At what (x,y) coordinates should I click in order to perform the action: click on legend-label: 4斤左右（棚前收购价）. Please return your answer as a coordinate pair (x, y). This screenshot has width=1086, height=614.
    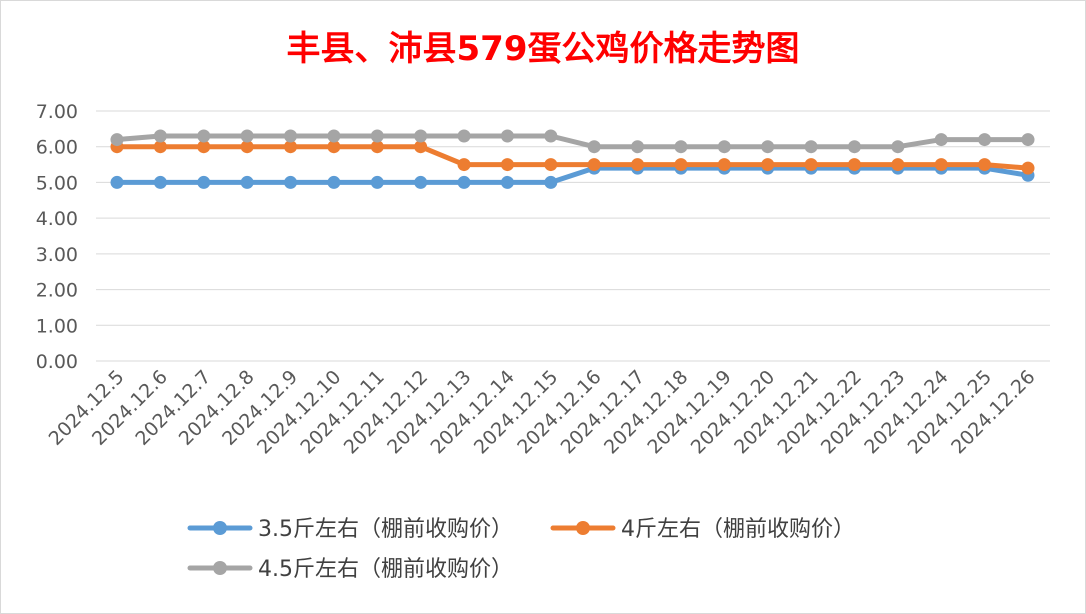
    Looking at the image, I should click on (738, 529).